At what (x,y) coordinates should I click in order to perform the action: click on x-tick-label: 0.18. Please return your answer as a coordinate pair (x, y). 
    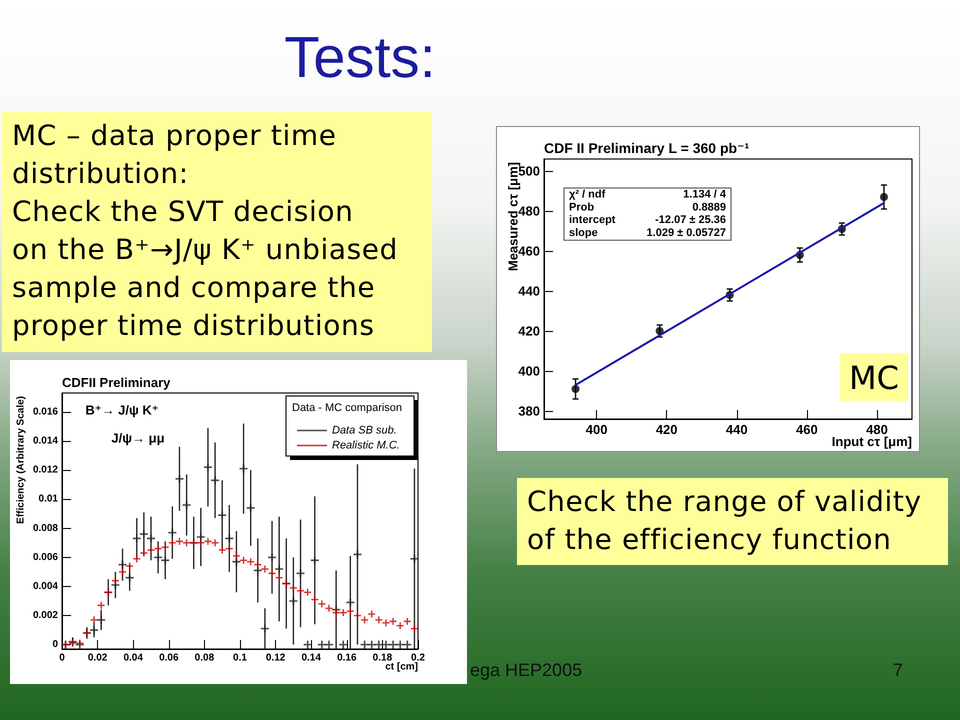
    Looking at the image, I should click on (382, 658).